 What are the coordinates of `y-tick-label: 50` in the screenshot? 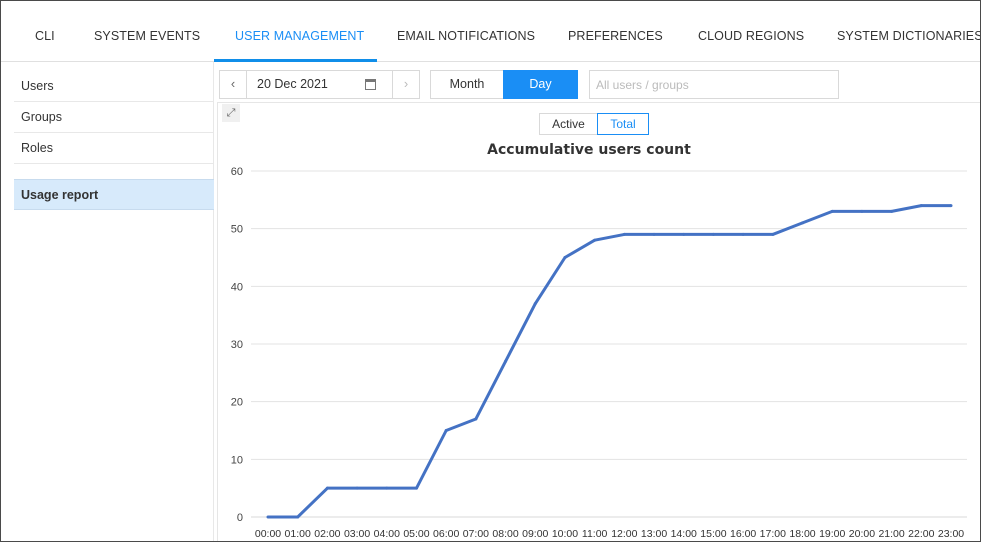 It's located at (237, 230).